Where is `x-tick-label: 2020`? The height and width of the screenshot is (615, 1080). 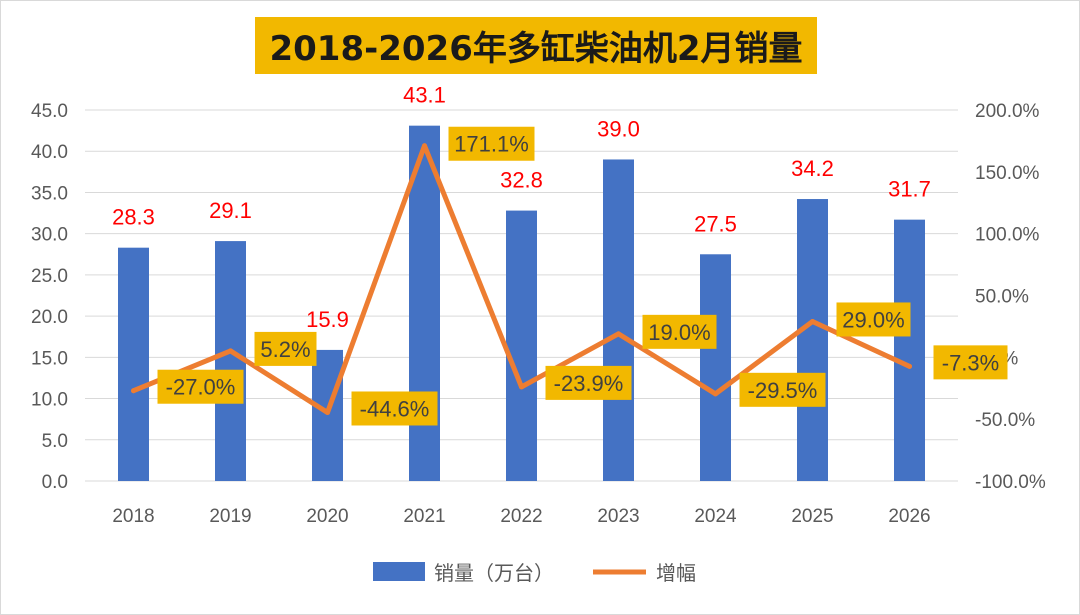
x-tick-label: 2020 is located at coordinates (327, 516).